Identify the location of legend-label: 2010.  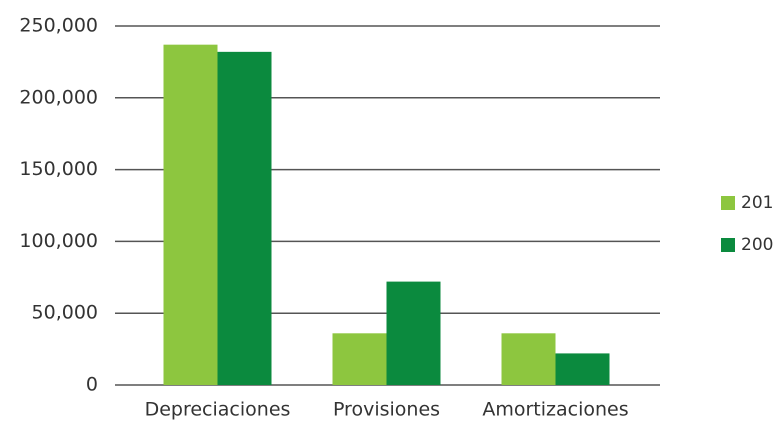
(757, 203).